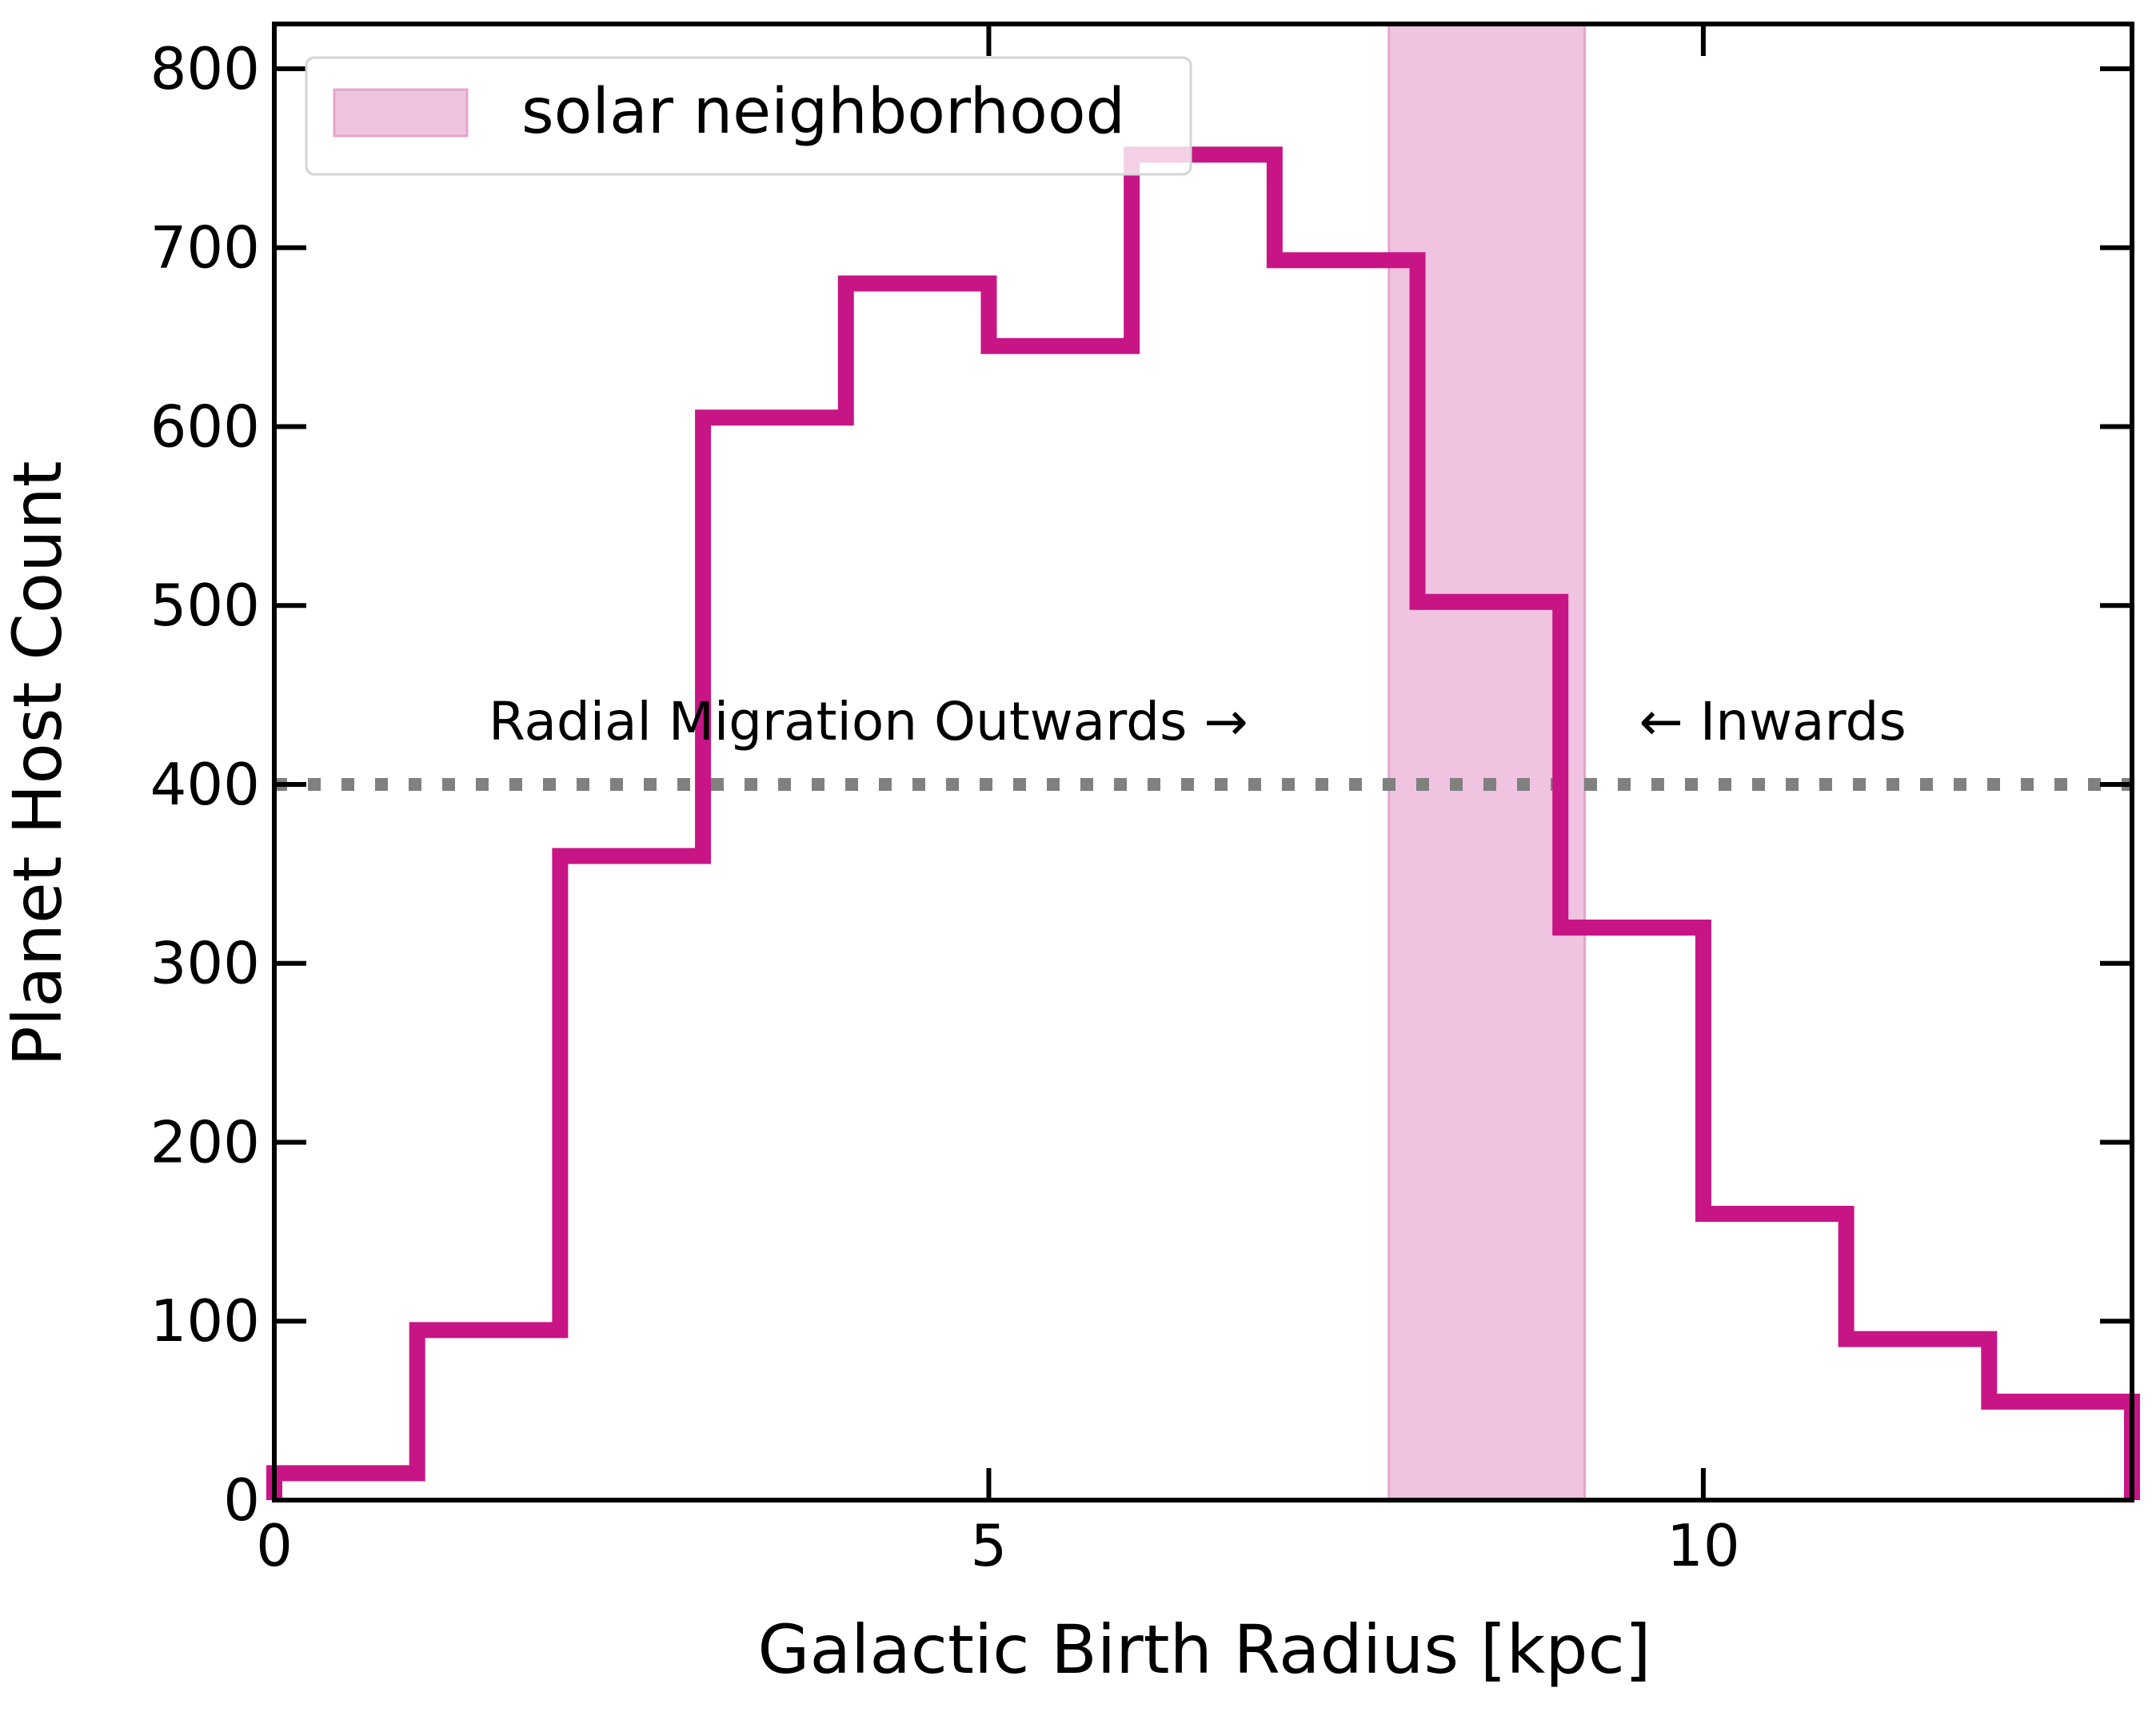 Image resolution: width=2156 pixels, height=1712 pixels. Describe the element at coordinates (205, 426) in the screenshot. I see `y-tick-label-6: 600` at that location.